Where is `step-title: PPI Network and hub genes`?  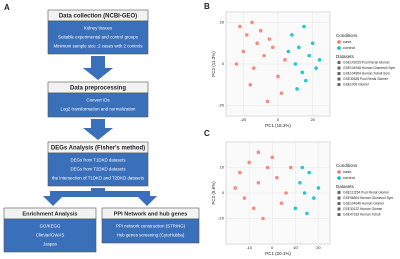
step-title: PPI Network and hub genes is located at coordinates (151, 214).